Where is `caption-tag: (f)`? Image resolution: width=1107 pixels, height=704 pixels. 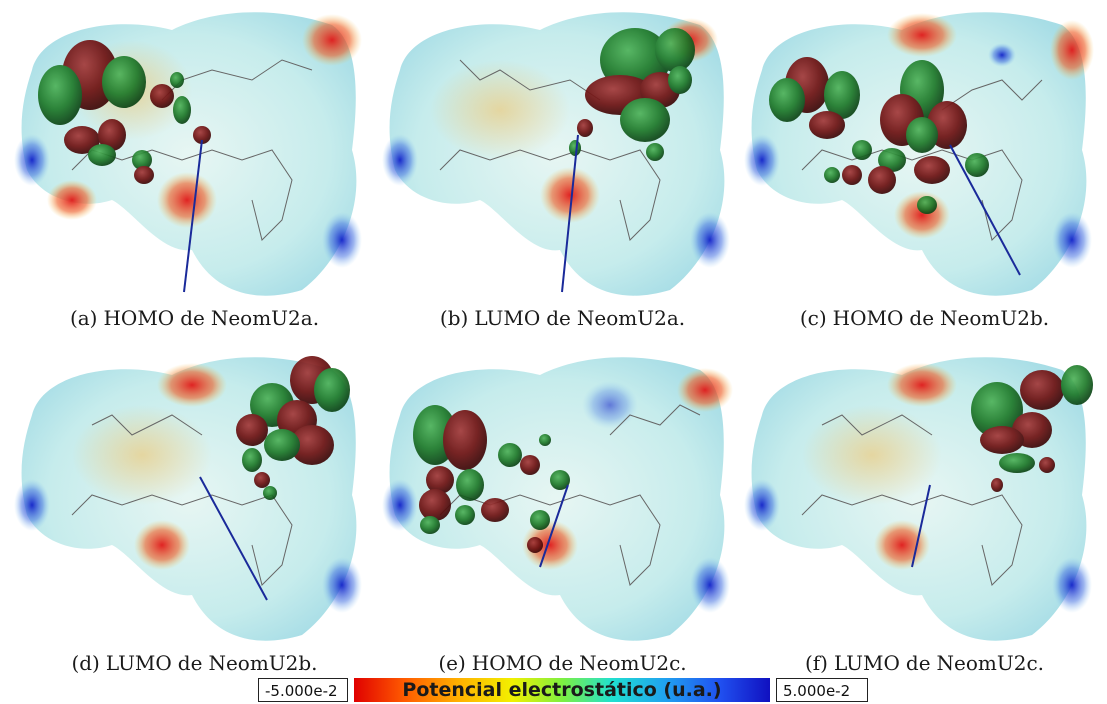 caption-tag: (f) is located at coordinates (816, 663).